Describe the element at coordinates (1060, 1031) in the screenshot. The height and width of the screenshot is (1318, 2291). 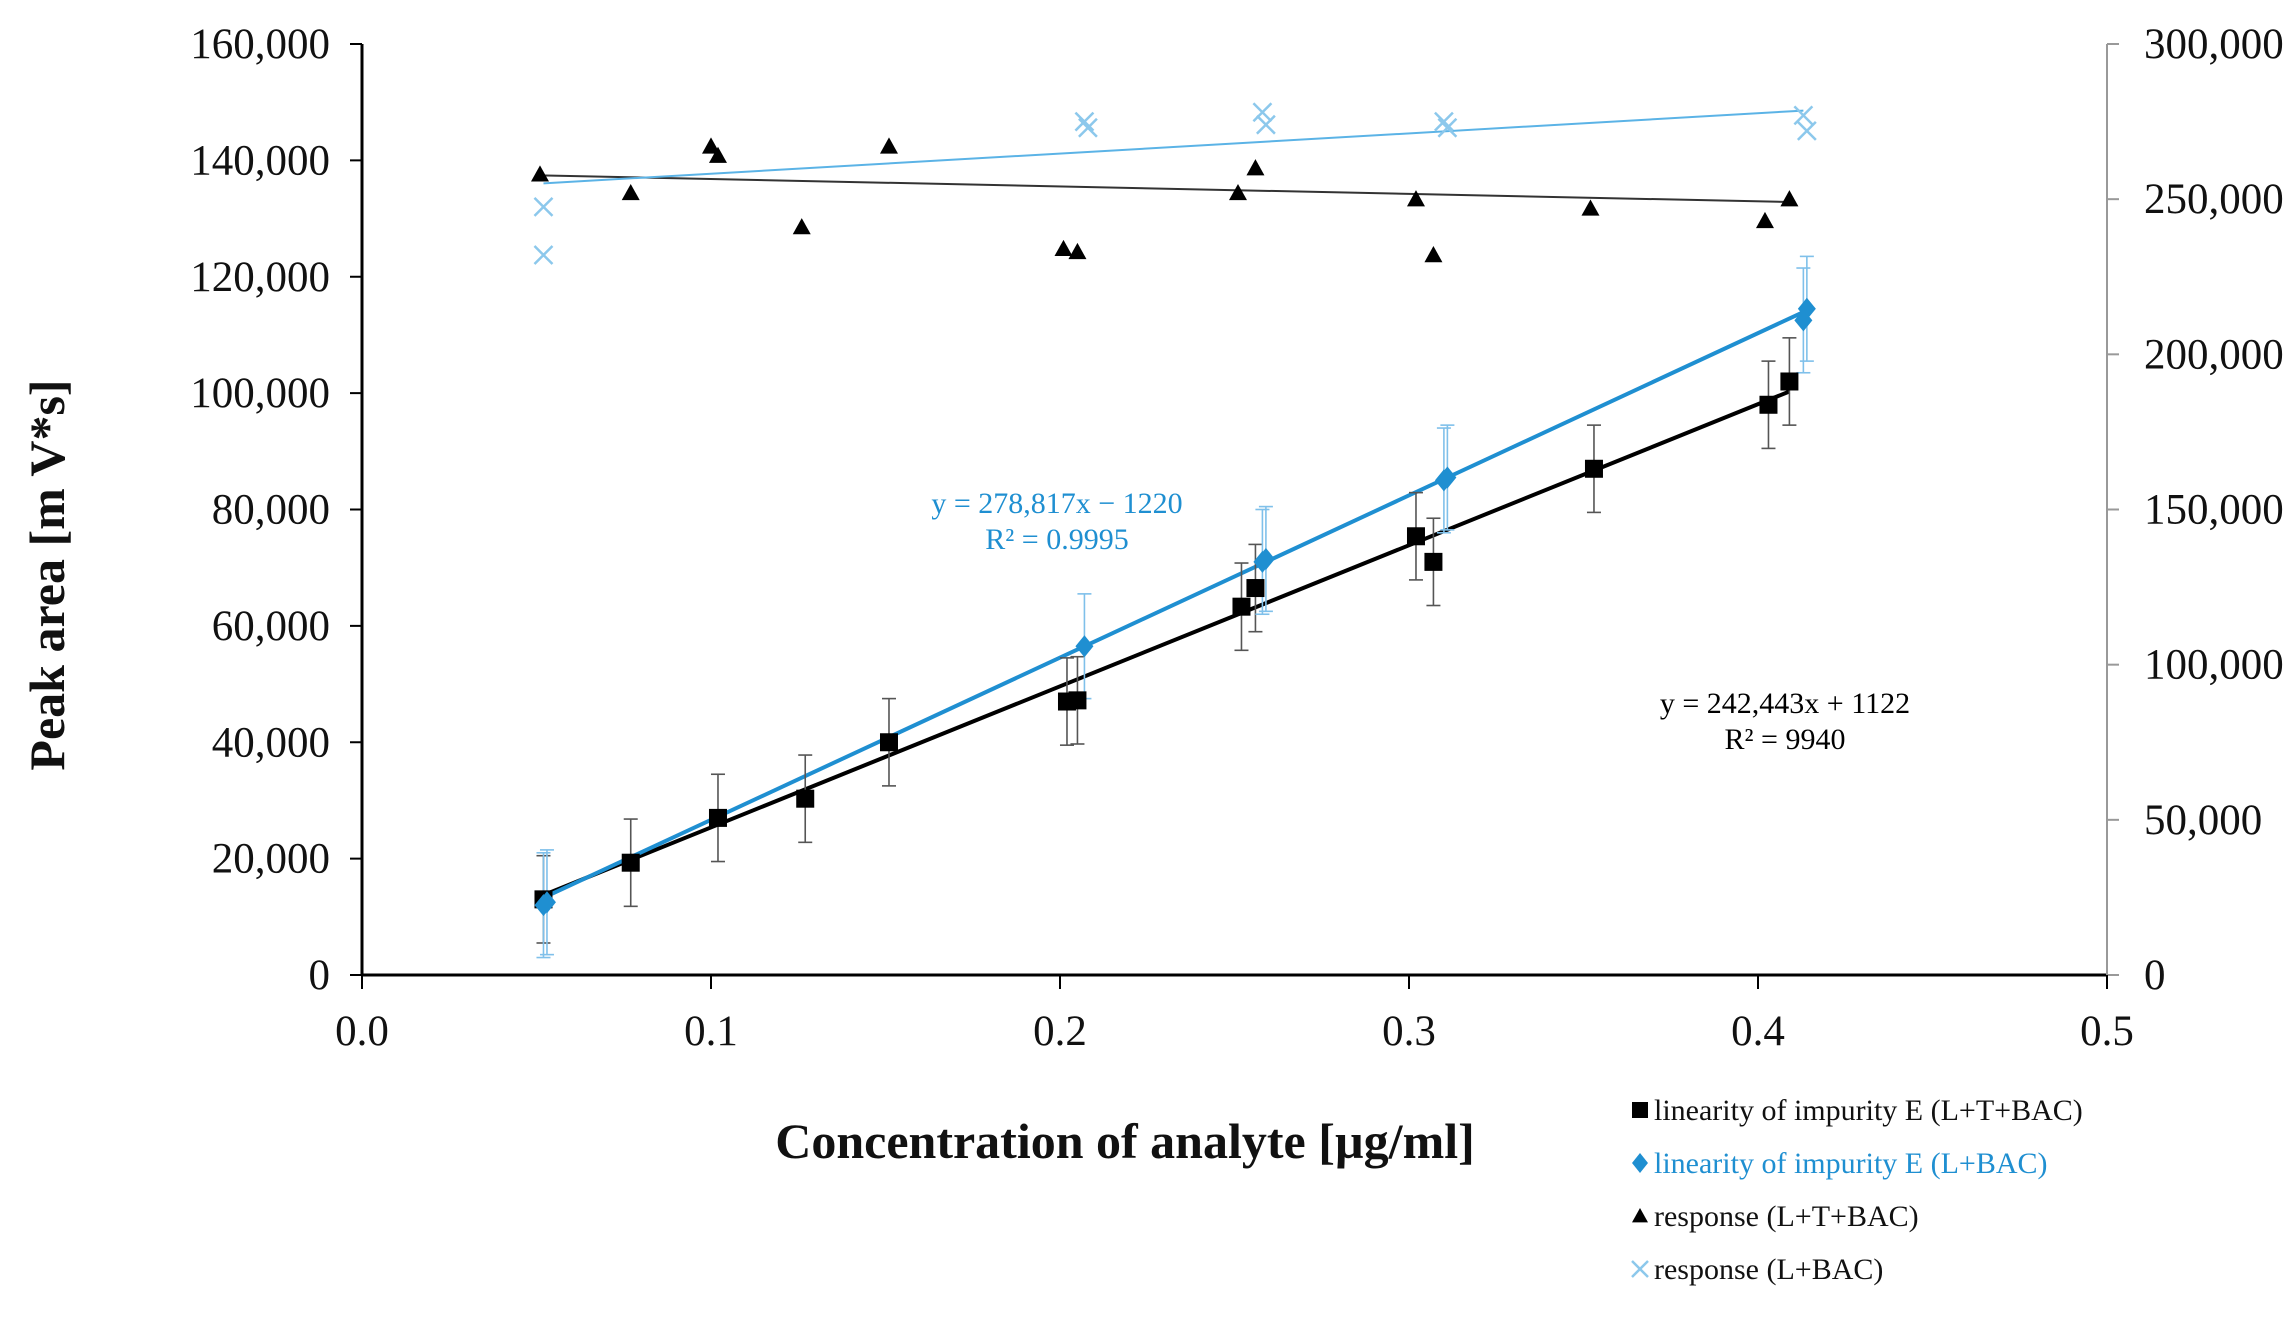
I see `x-tick-label: 0.2` at that location.